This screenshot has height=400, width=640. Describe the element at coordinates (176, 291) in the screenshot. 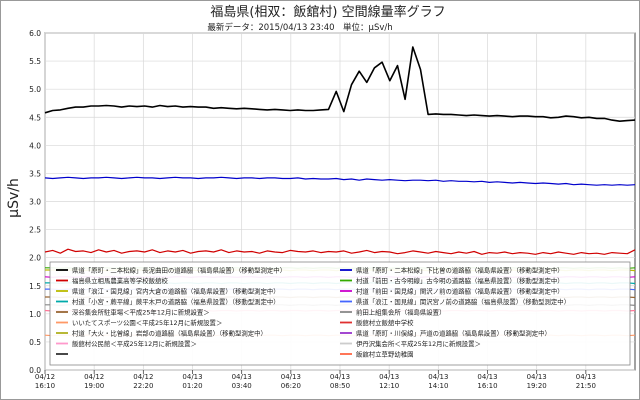

I see `legend-label: 県道「浪江・国見線」宮内大倉の道路脇（福島県設置）（移動型測定中）` at that location.